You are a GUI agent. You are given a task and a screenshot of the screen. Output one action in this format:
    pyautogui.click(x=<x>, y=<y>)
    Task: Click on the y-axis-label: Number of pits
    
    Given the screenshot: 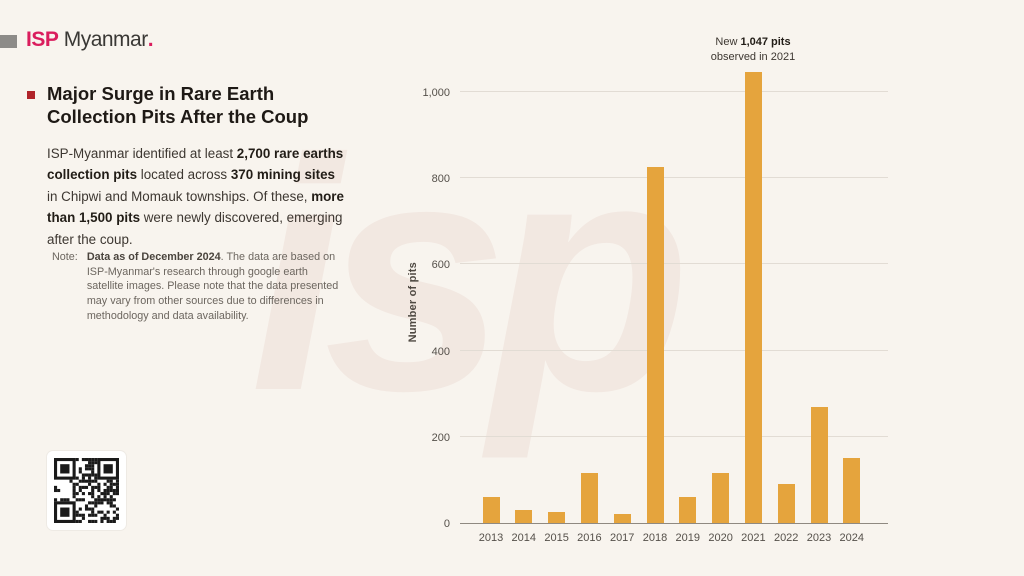 What is the action you would take?
    pyautogui.click(x=413, y=302)
    